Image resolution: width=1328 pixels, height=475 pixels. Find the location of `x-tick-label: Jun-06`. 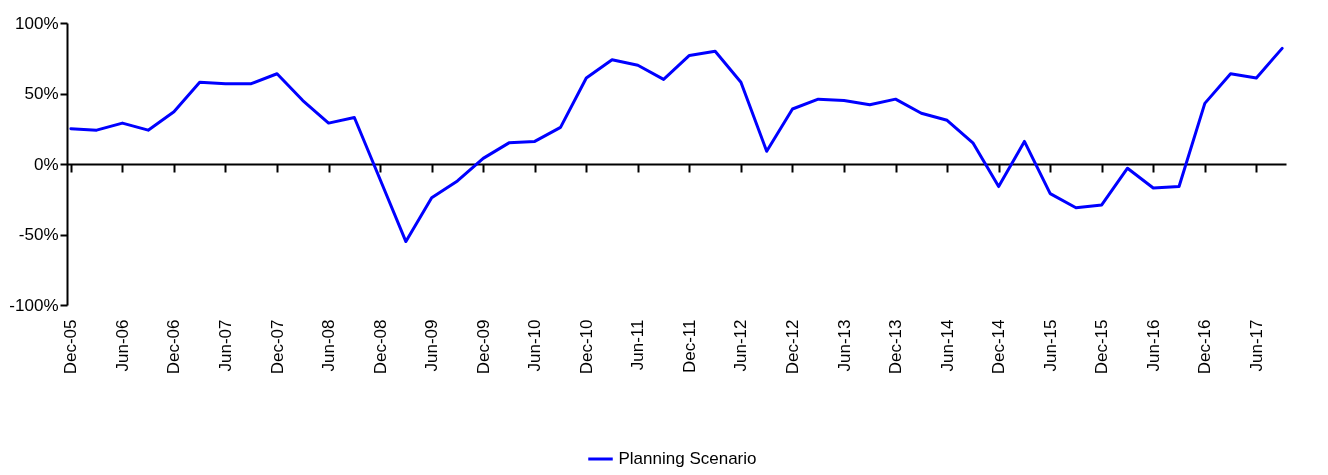

x-tick-label: Jun-06 is located at coordinates (122, 345).